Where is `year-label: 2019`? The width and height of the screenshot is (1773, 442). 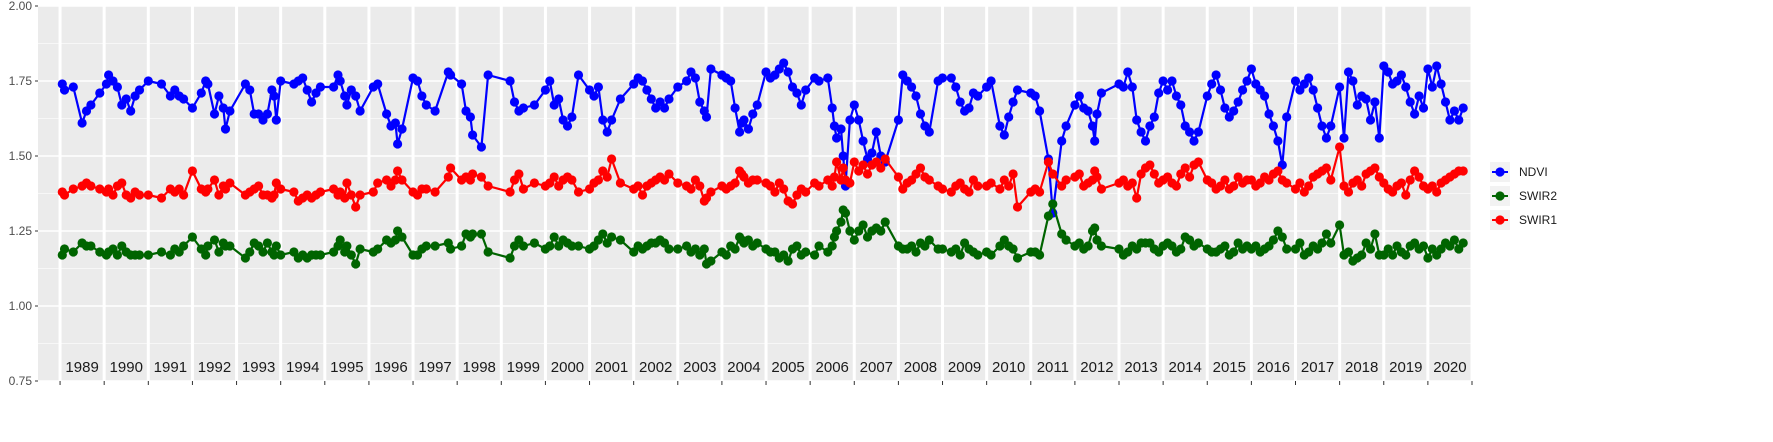
year-label: 2019 is located at coordinates (1405, 367).